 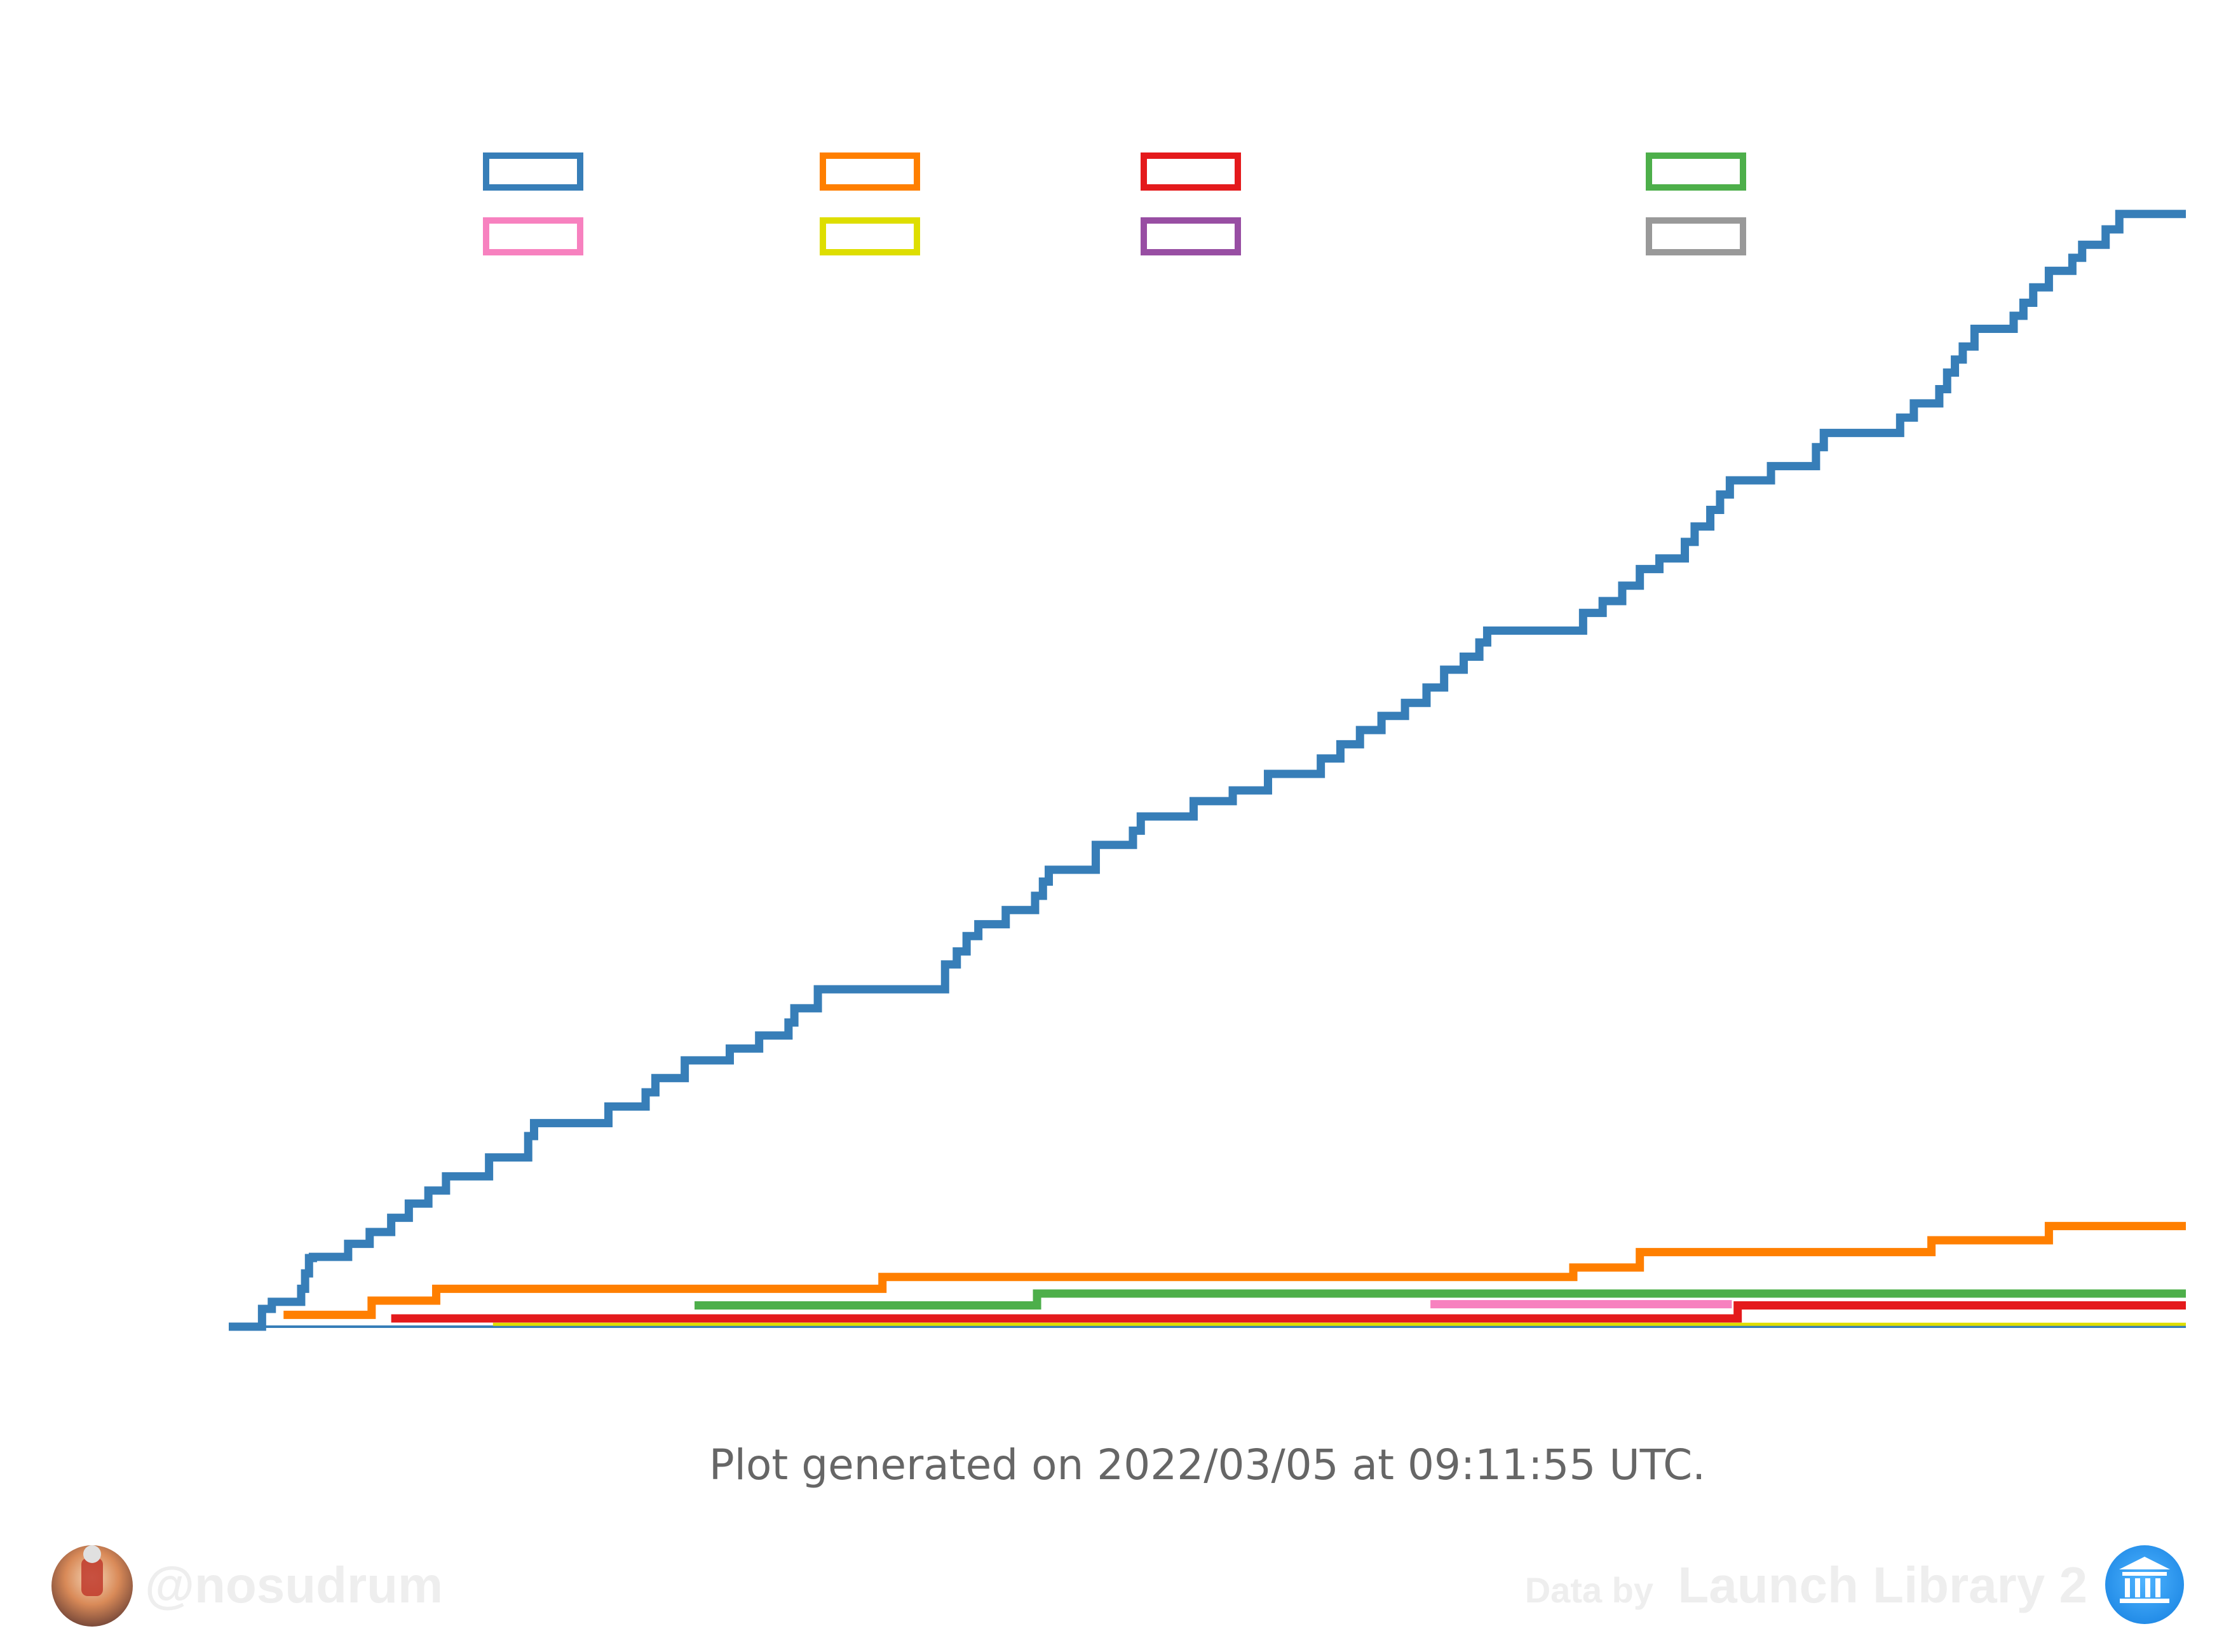 What do you see at coordinates (1589, 1590) in the screenshot?
I see `data-by-label: Data by` at bounding box center [1589, 1590].